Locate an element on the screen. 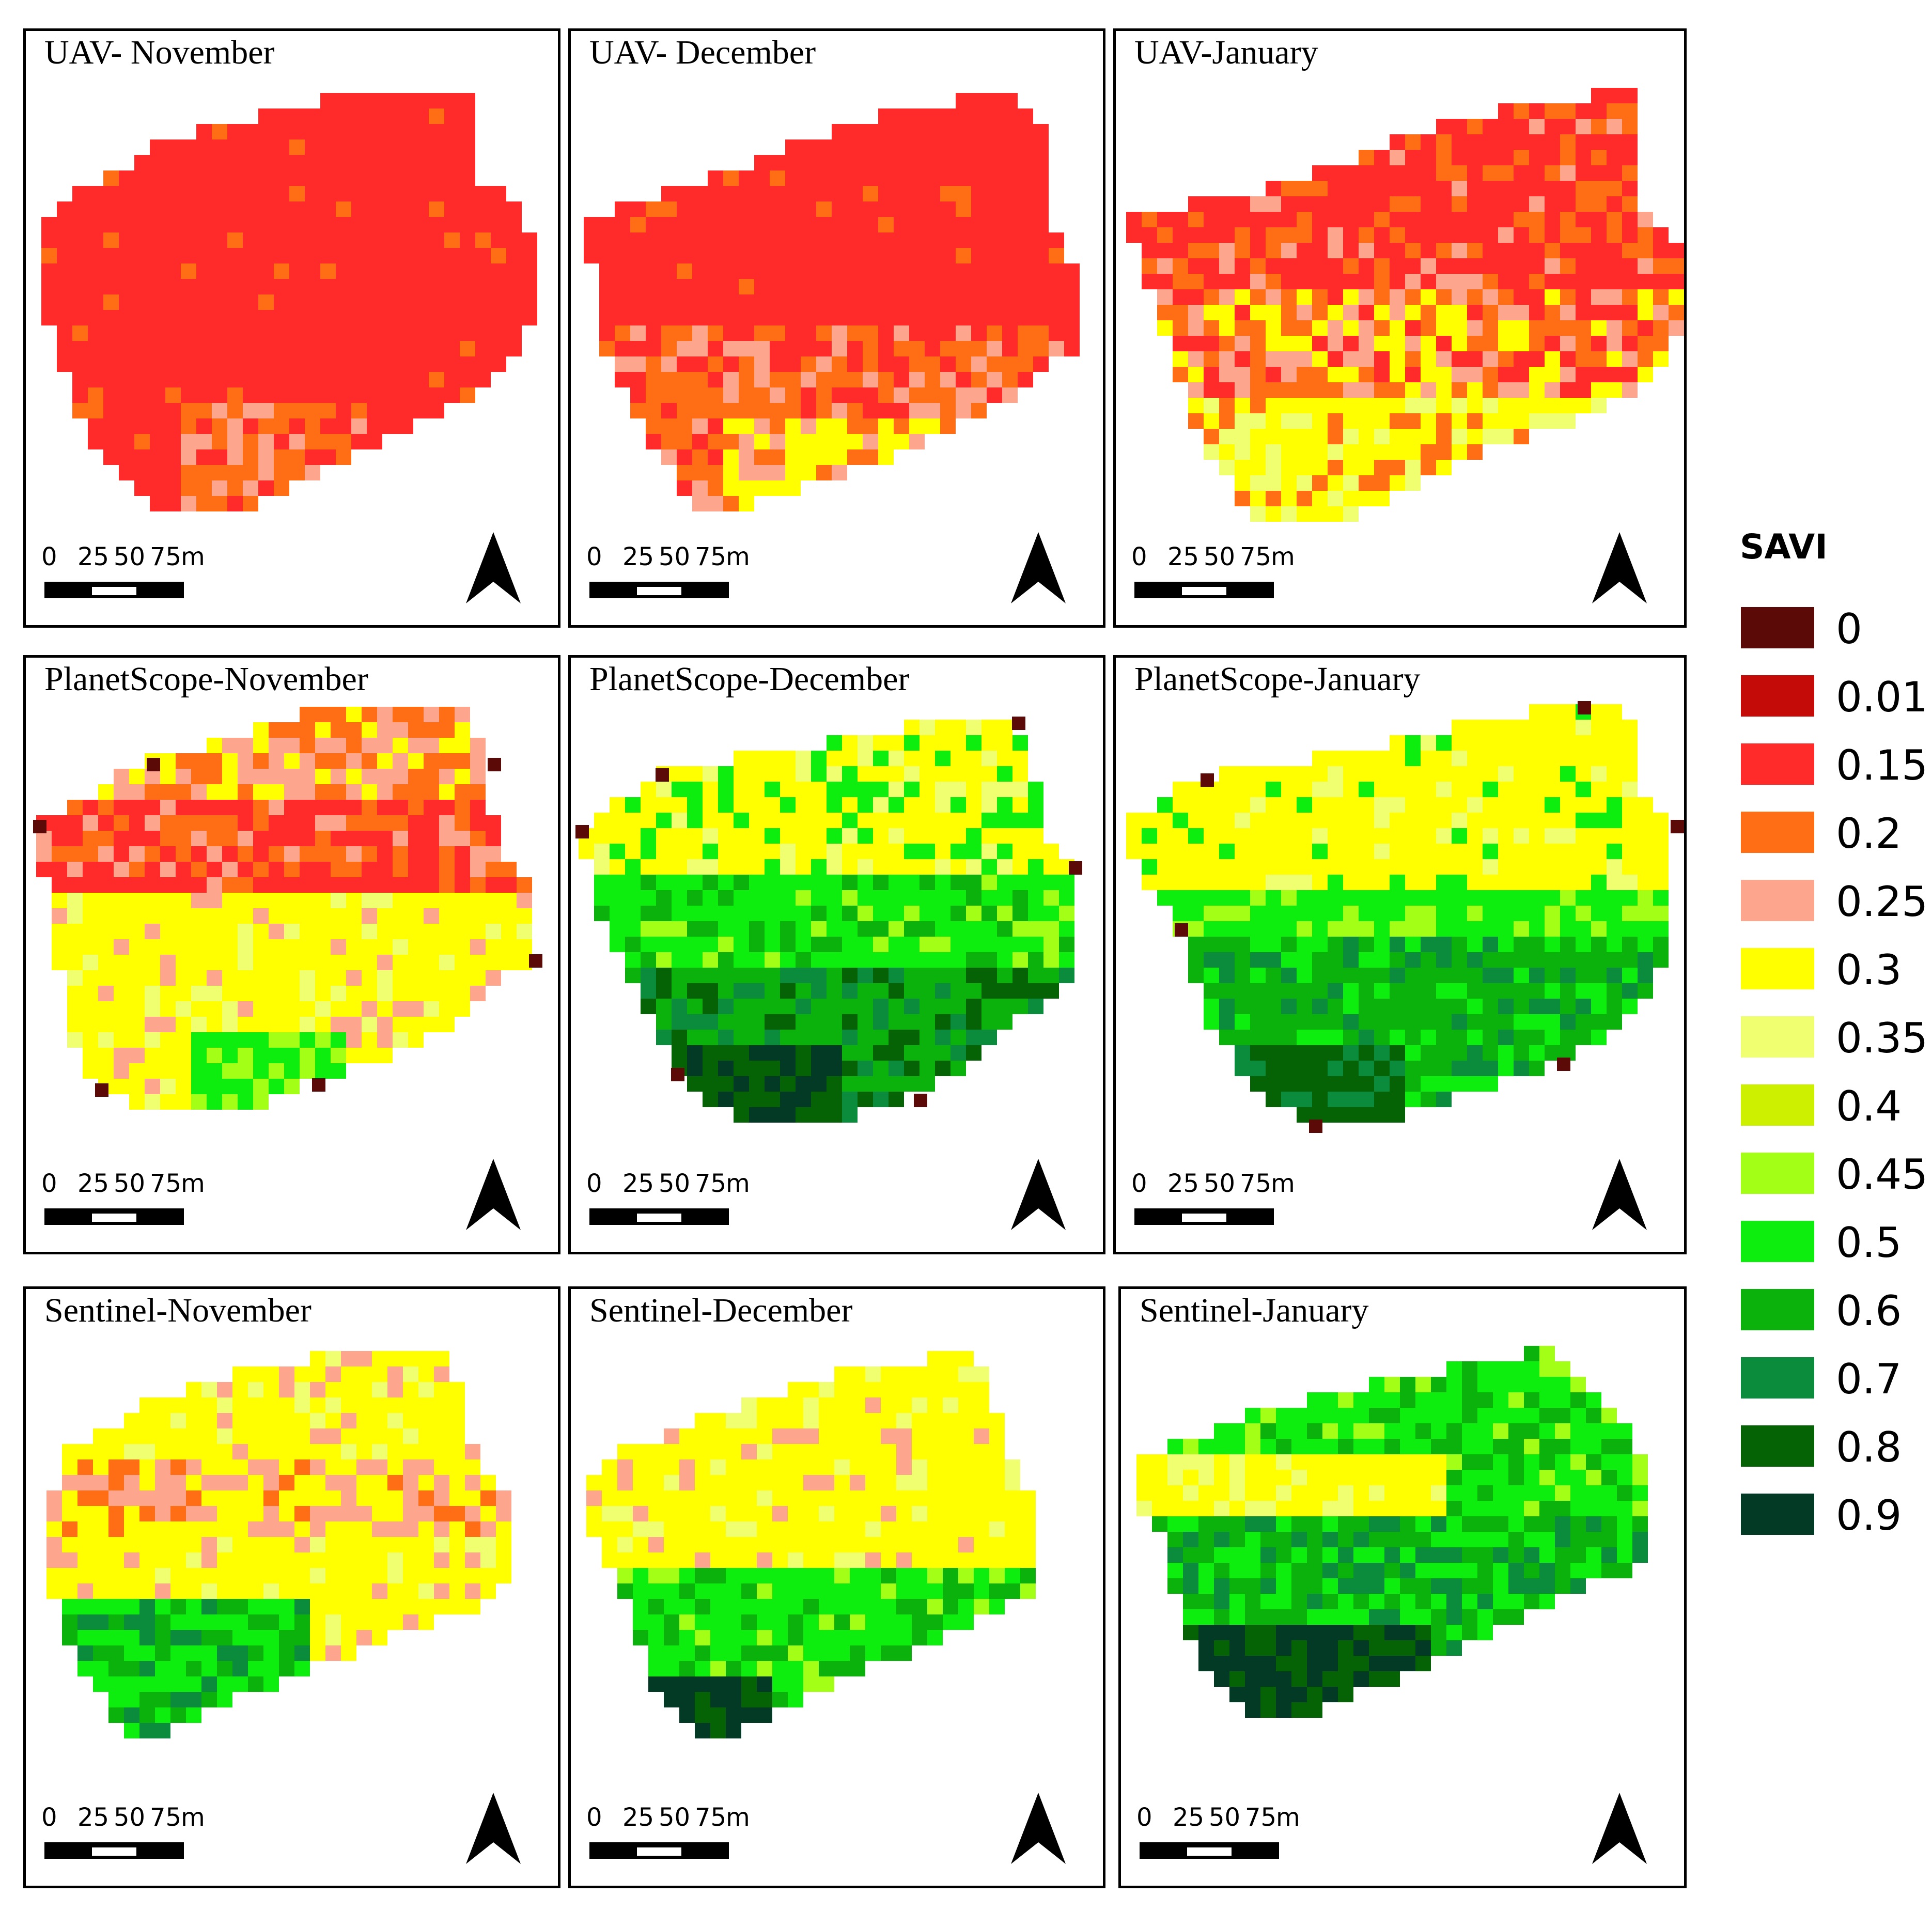 The width and height of the screenshot is (1932, 1911). scale-bar-graphic is located at coordinates (1204, 1216).